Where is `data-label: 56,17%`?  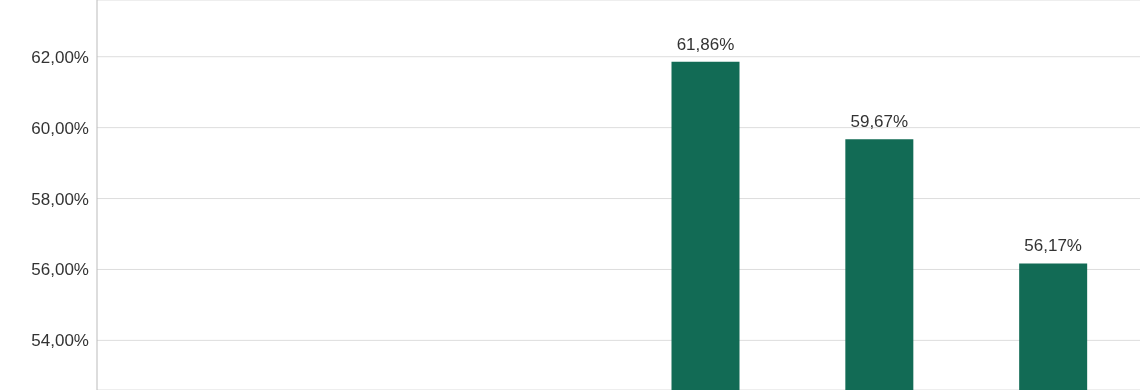
data-label: 56,17% is located at coordinates (1053, 246).